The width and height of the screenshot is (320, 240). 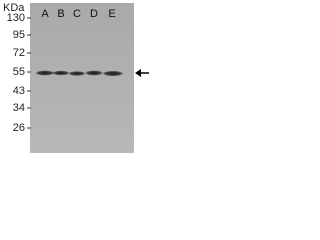 What do you see at coordinates (19, 53) in the screenshot?
I see `marker-label: 72` at bounding box center [19, 53].